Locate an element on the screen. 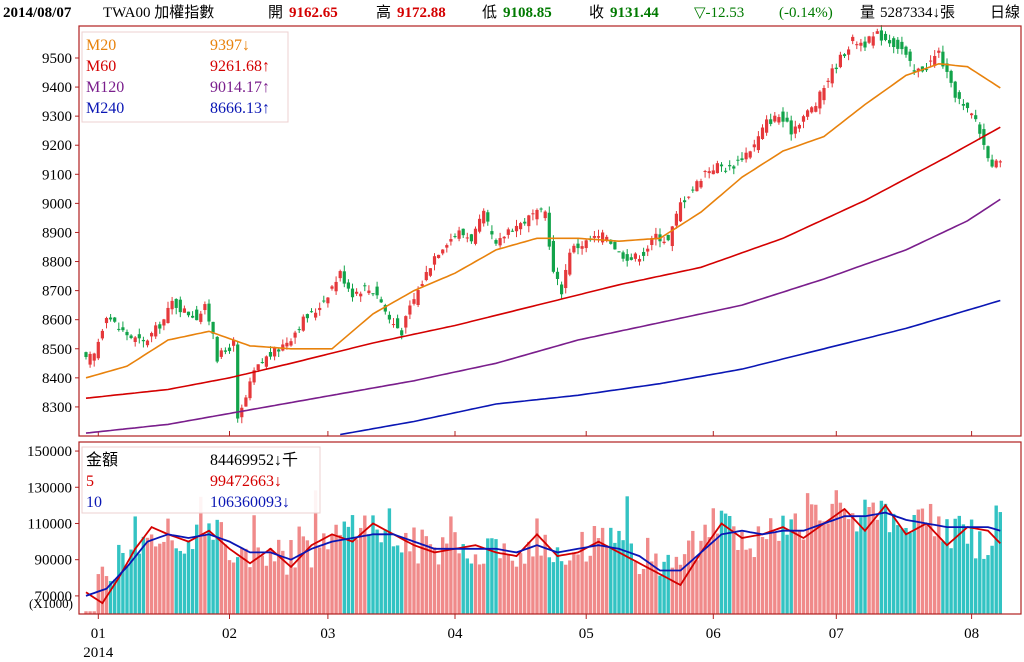  price-legend-box is located at coordinates (185, 77).